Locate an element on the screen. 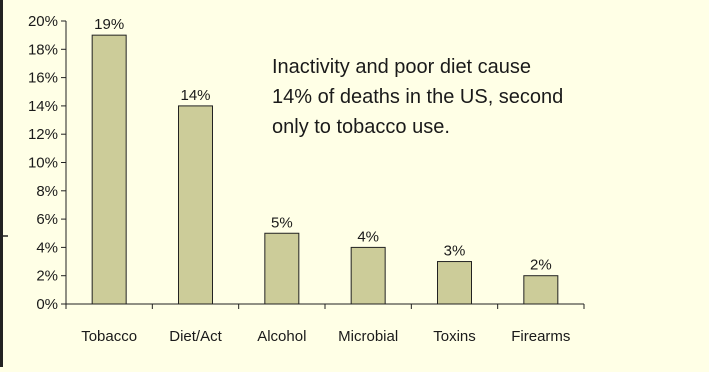 This screenshot has height=372, width=709. x-category-label: Microbial is located at coordinates (368, 336).